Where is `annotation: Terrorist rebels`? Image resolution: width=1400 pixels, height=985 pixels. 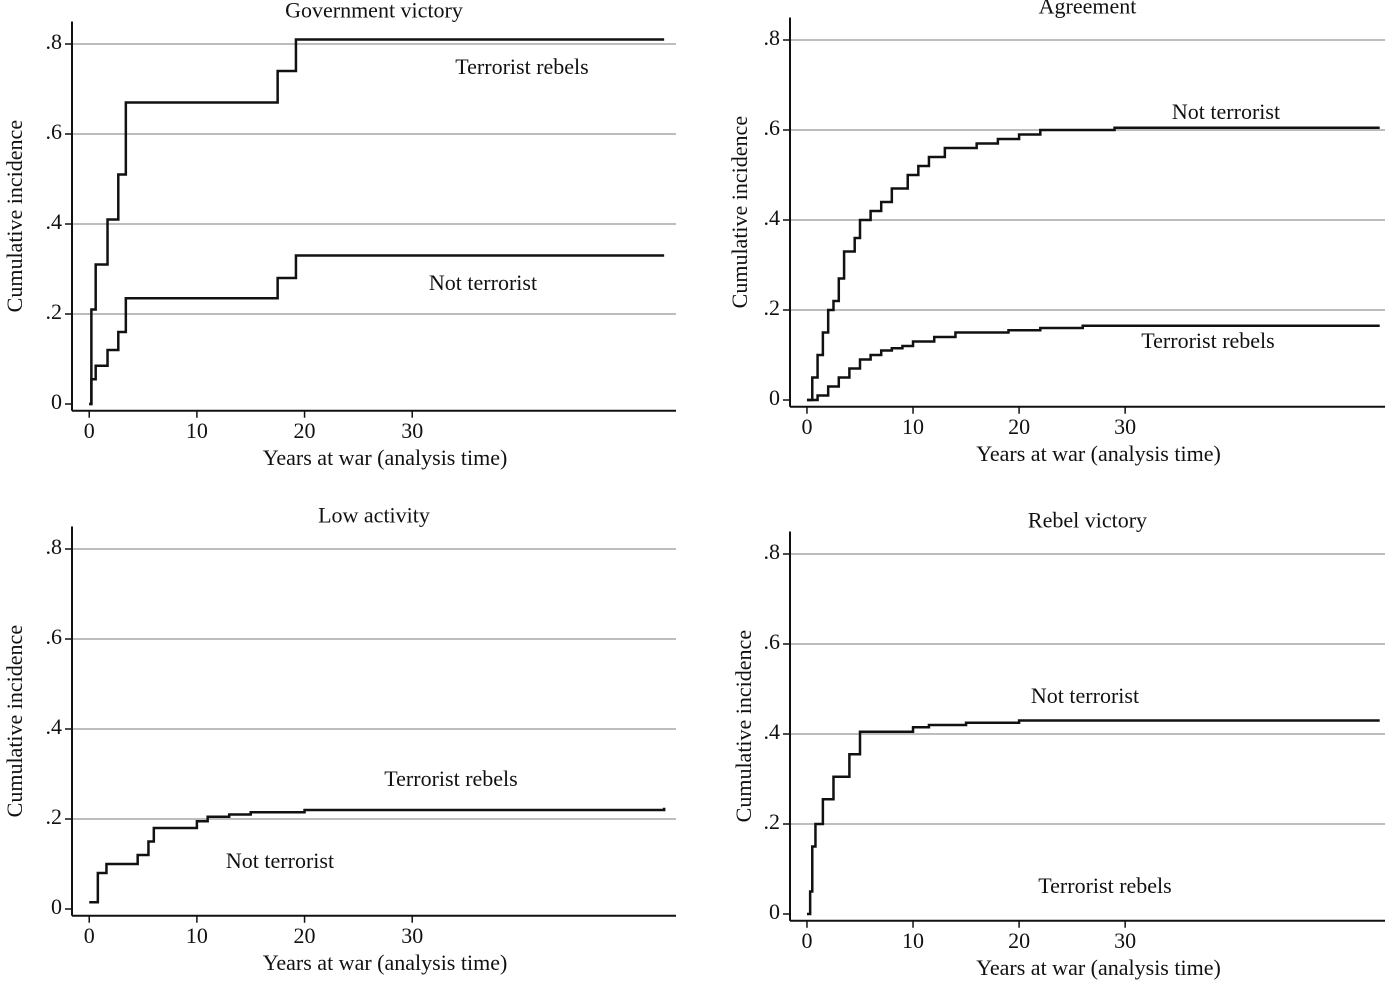 annotation: Terrorist rebels is located at coordinates (1104, 885).